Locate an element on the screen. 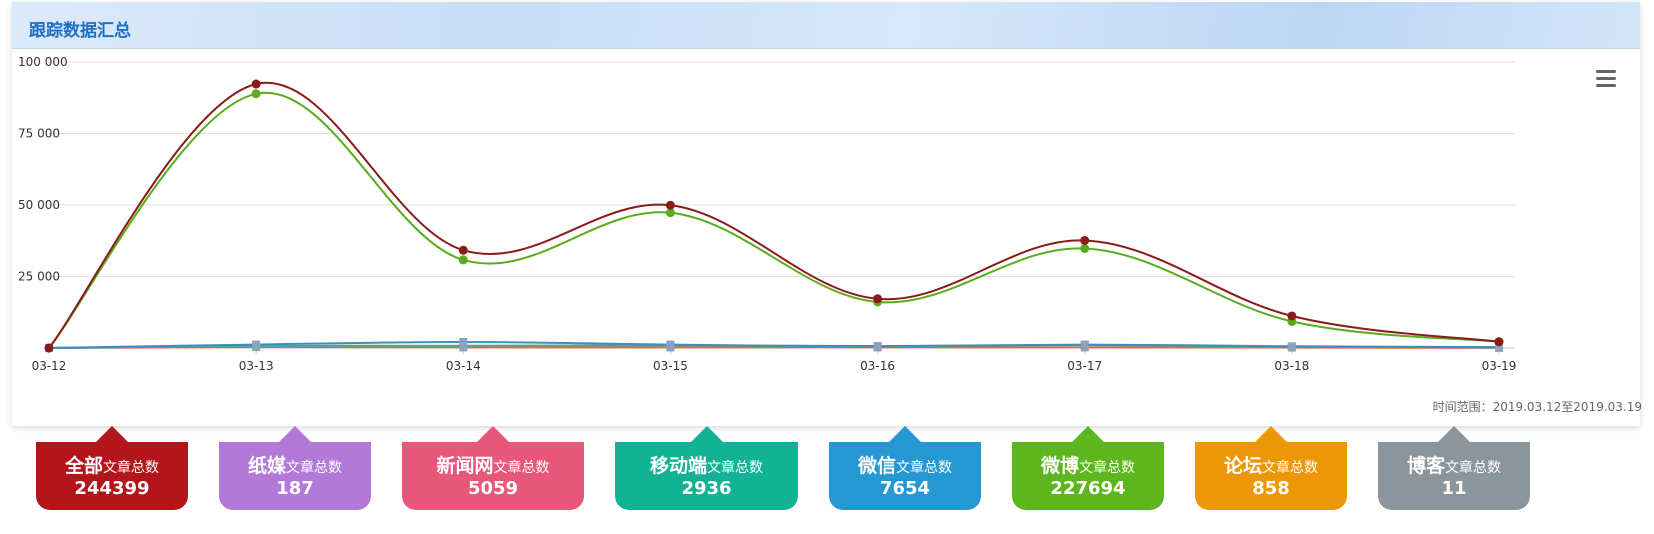 Image resolution: width=1654 pixels, height=534 pixels. source-card: 纸媒文章总数 187 is located at coordinates (295, 468).